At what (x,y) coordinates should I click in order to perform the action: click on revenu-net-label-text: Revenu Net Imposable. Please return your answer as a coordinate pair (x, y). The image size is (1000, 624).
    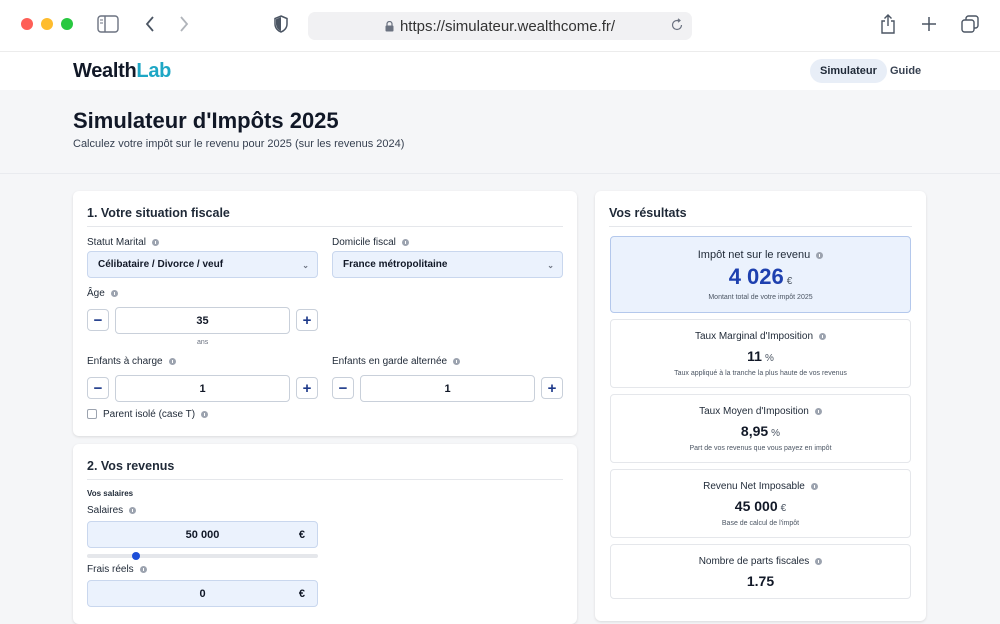
    Looking at the image, I should click on (754, 486).